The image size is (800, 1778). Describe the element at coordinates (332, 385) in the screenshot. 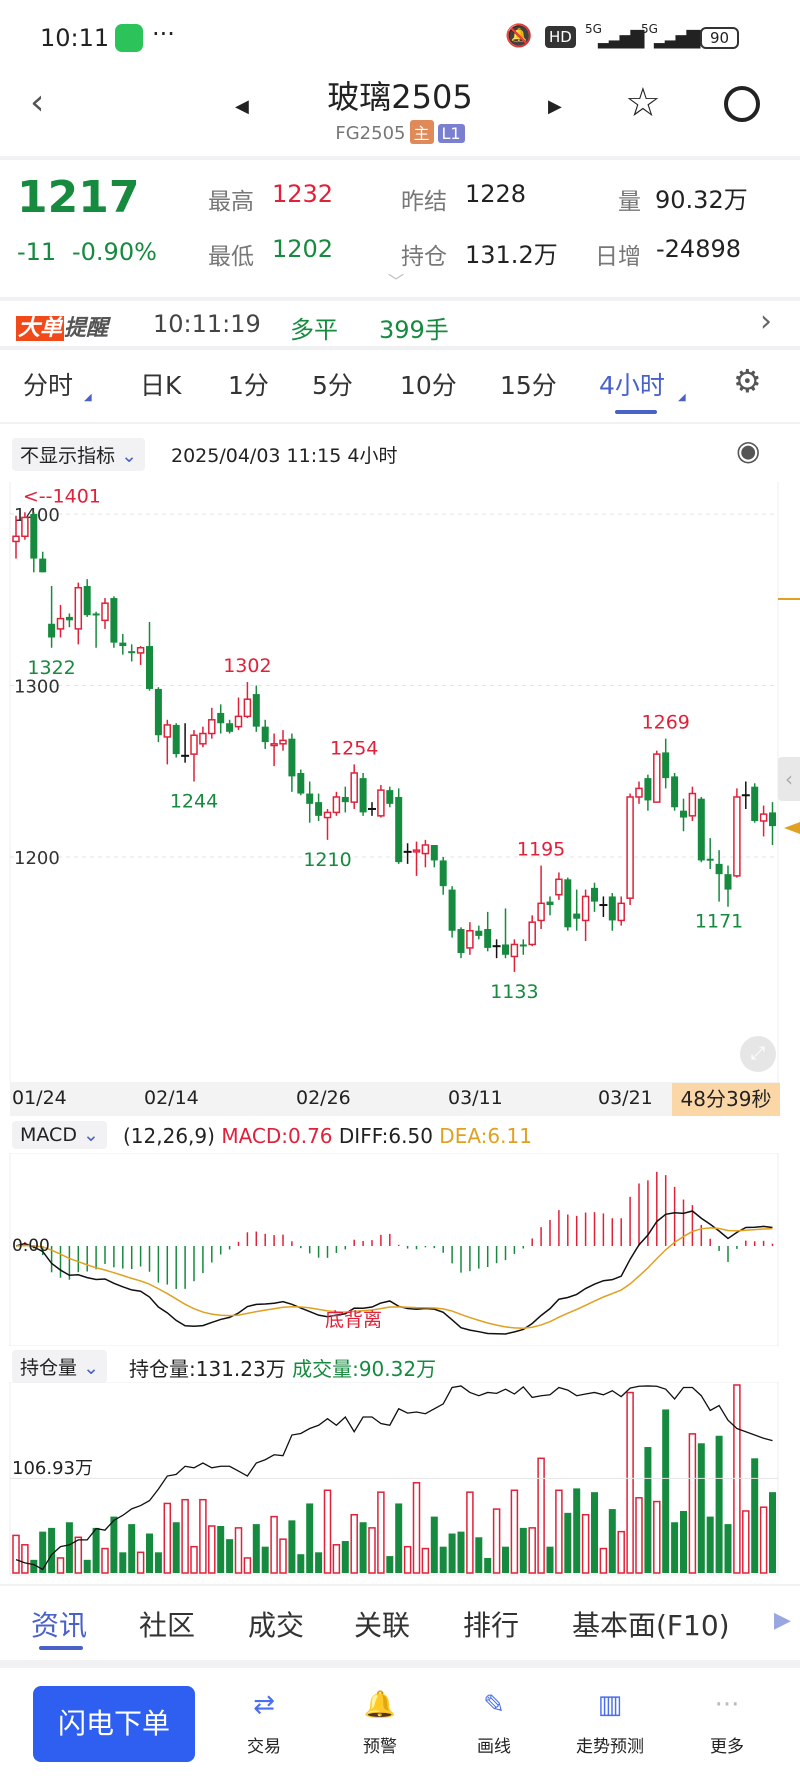

I see `tab-5min: 5分` at that location.